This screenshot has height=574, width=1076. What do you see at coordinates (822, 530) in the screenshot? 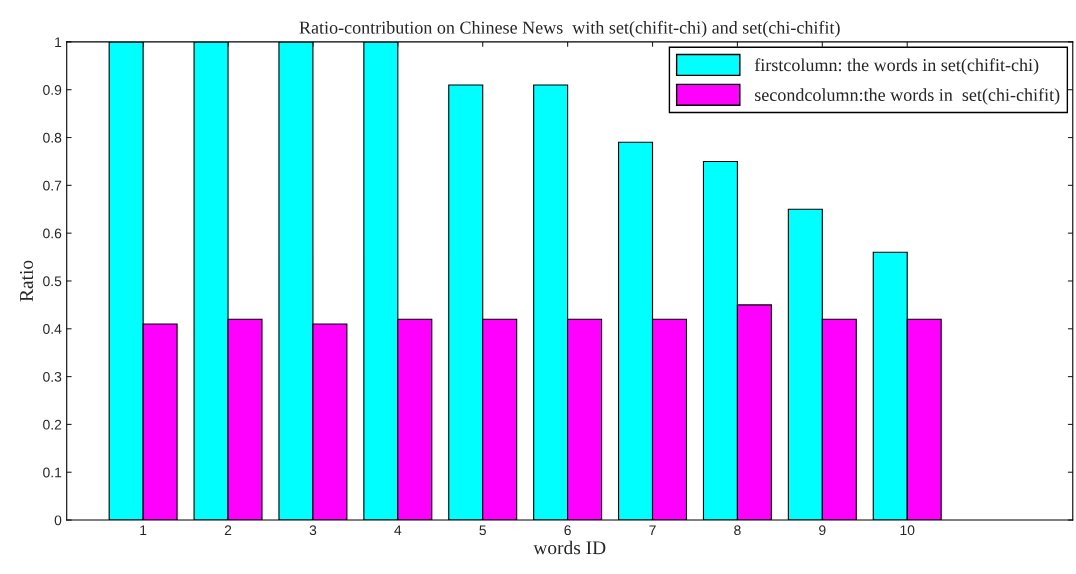
I see `x-tick-label: 9` at bounding box center [822, 530].